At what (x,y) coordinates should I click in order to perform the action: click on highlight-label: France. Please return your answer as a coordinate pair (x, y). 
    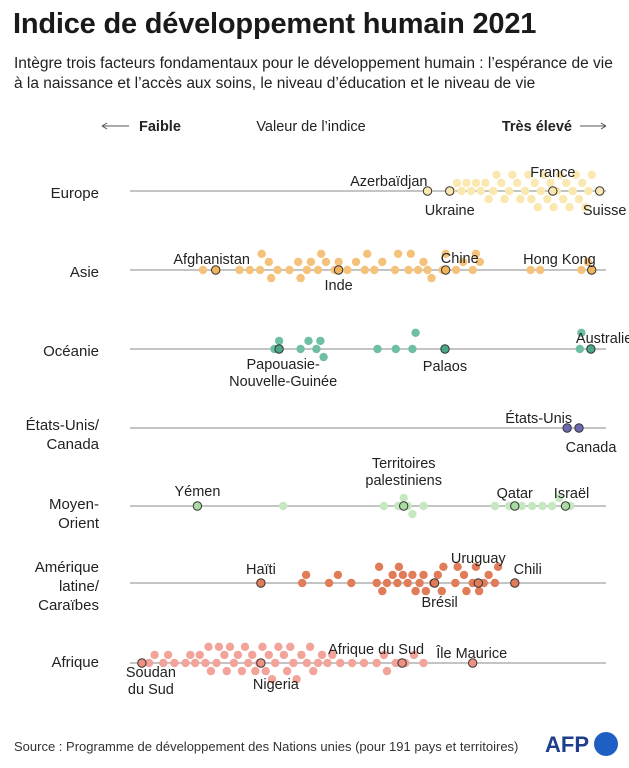
    Looking at the image, I should click on (552, 173).